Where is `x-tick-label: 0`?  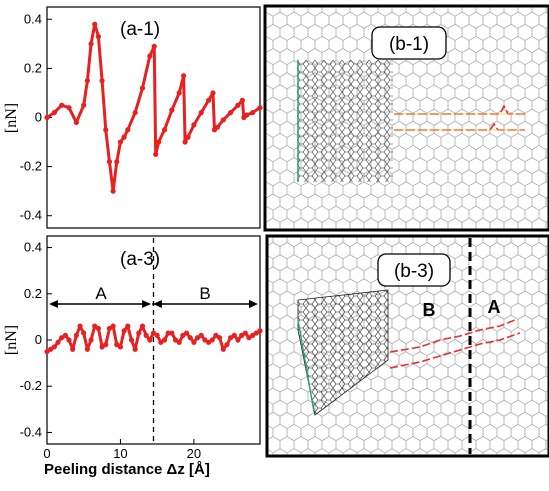 x-tick-label: 0 is located at coordinates (46, 453).